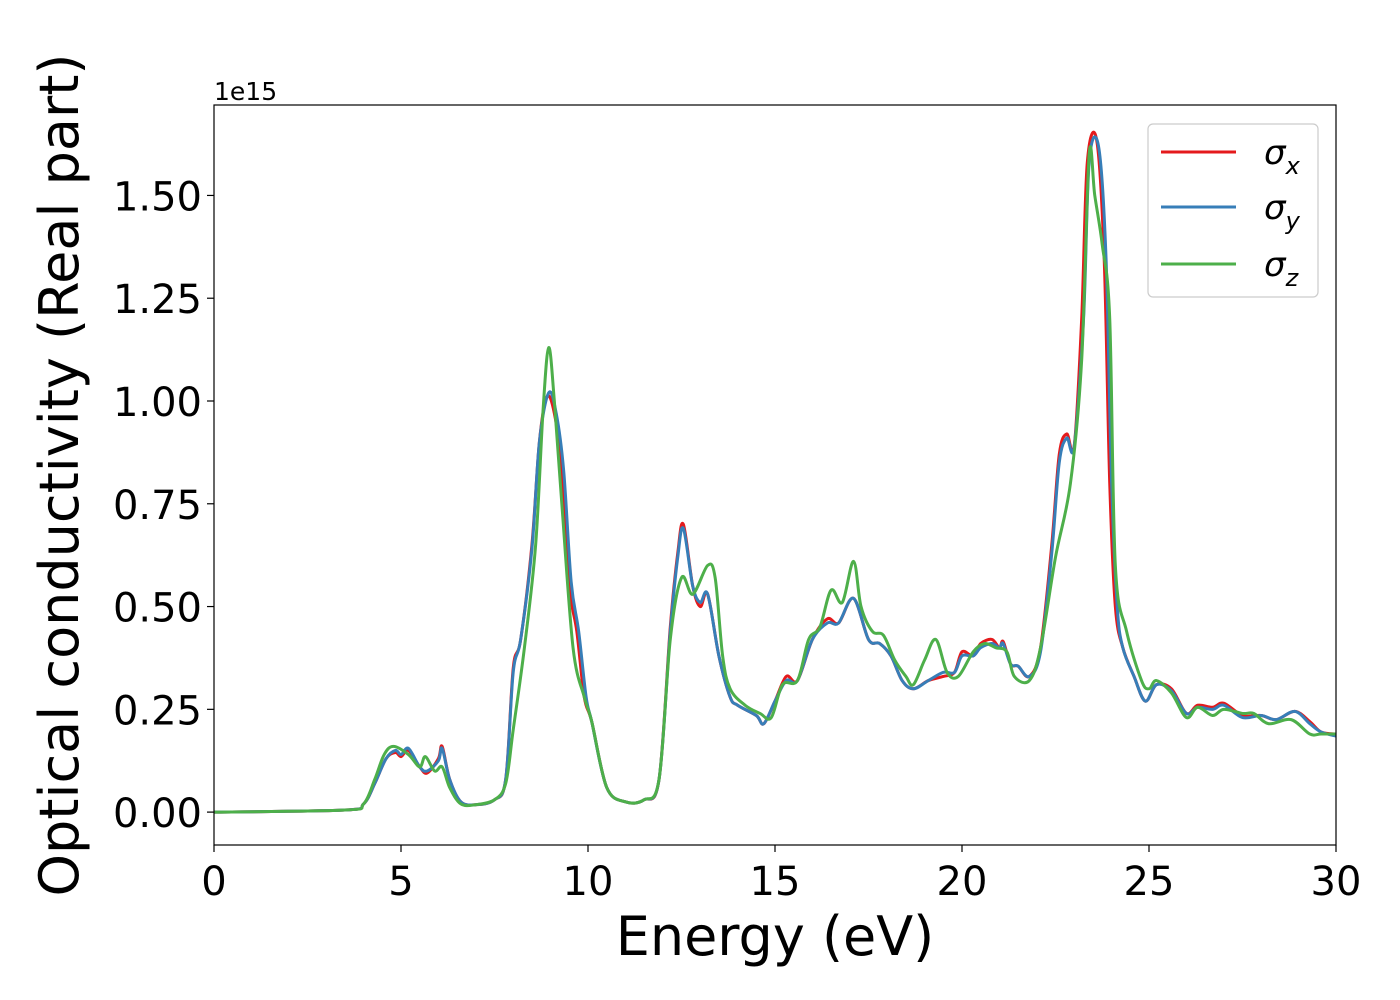  I want to click on x-tick-label: 5, so click(400, 882).